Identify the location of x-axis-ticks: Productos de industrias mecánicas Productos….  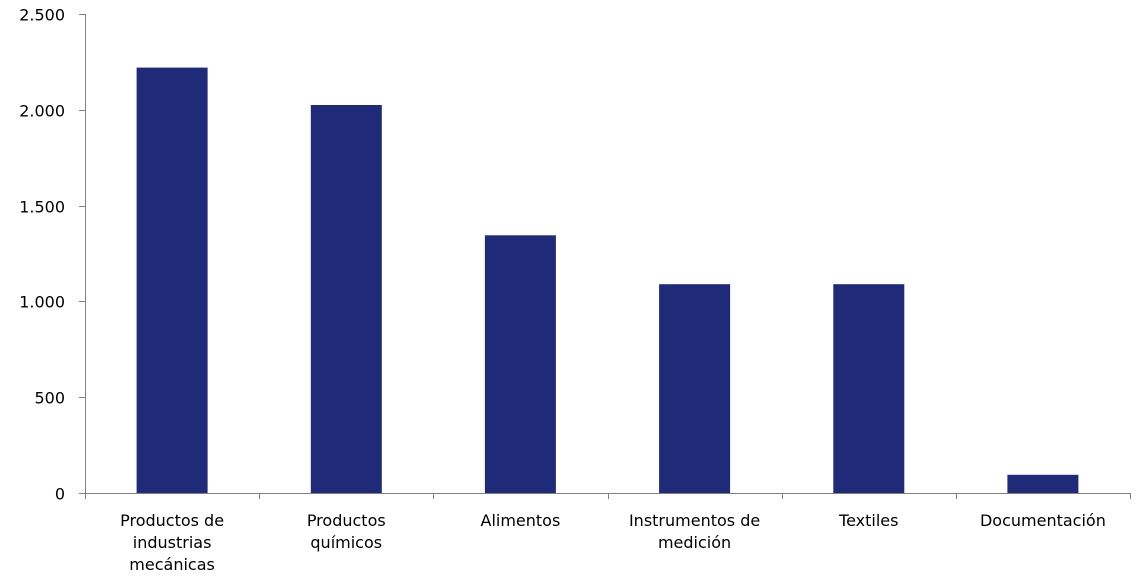
(608, 533).